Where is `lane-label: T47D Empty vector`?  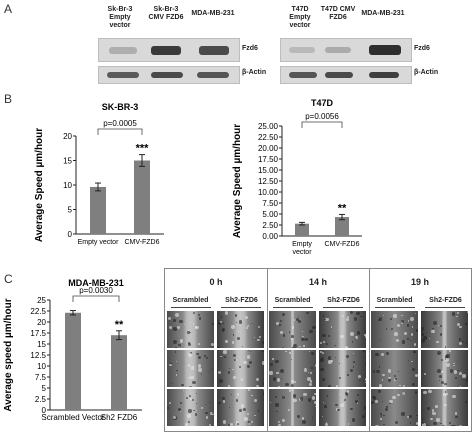 lane-label: T47D Empty vector is located at coordinates (300, 17).